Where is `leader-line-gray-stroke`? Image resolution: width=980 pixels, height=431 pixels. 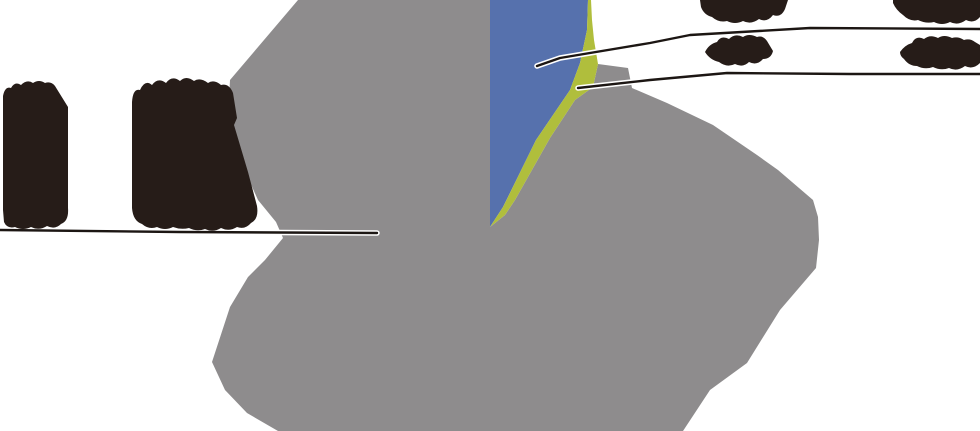 leader-line-gray-stroke is located at coordinates (189, 231).